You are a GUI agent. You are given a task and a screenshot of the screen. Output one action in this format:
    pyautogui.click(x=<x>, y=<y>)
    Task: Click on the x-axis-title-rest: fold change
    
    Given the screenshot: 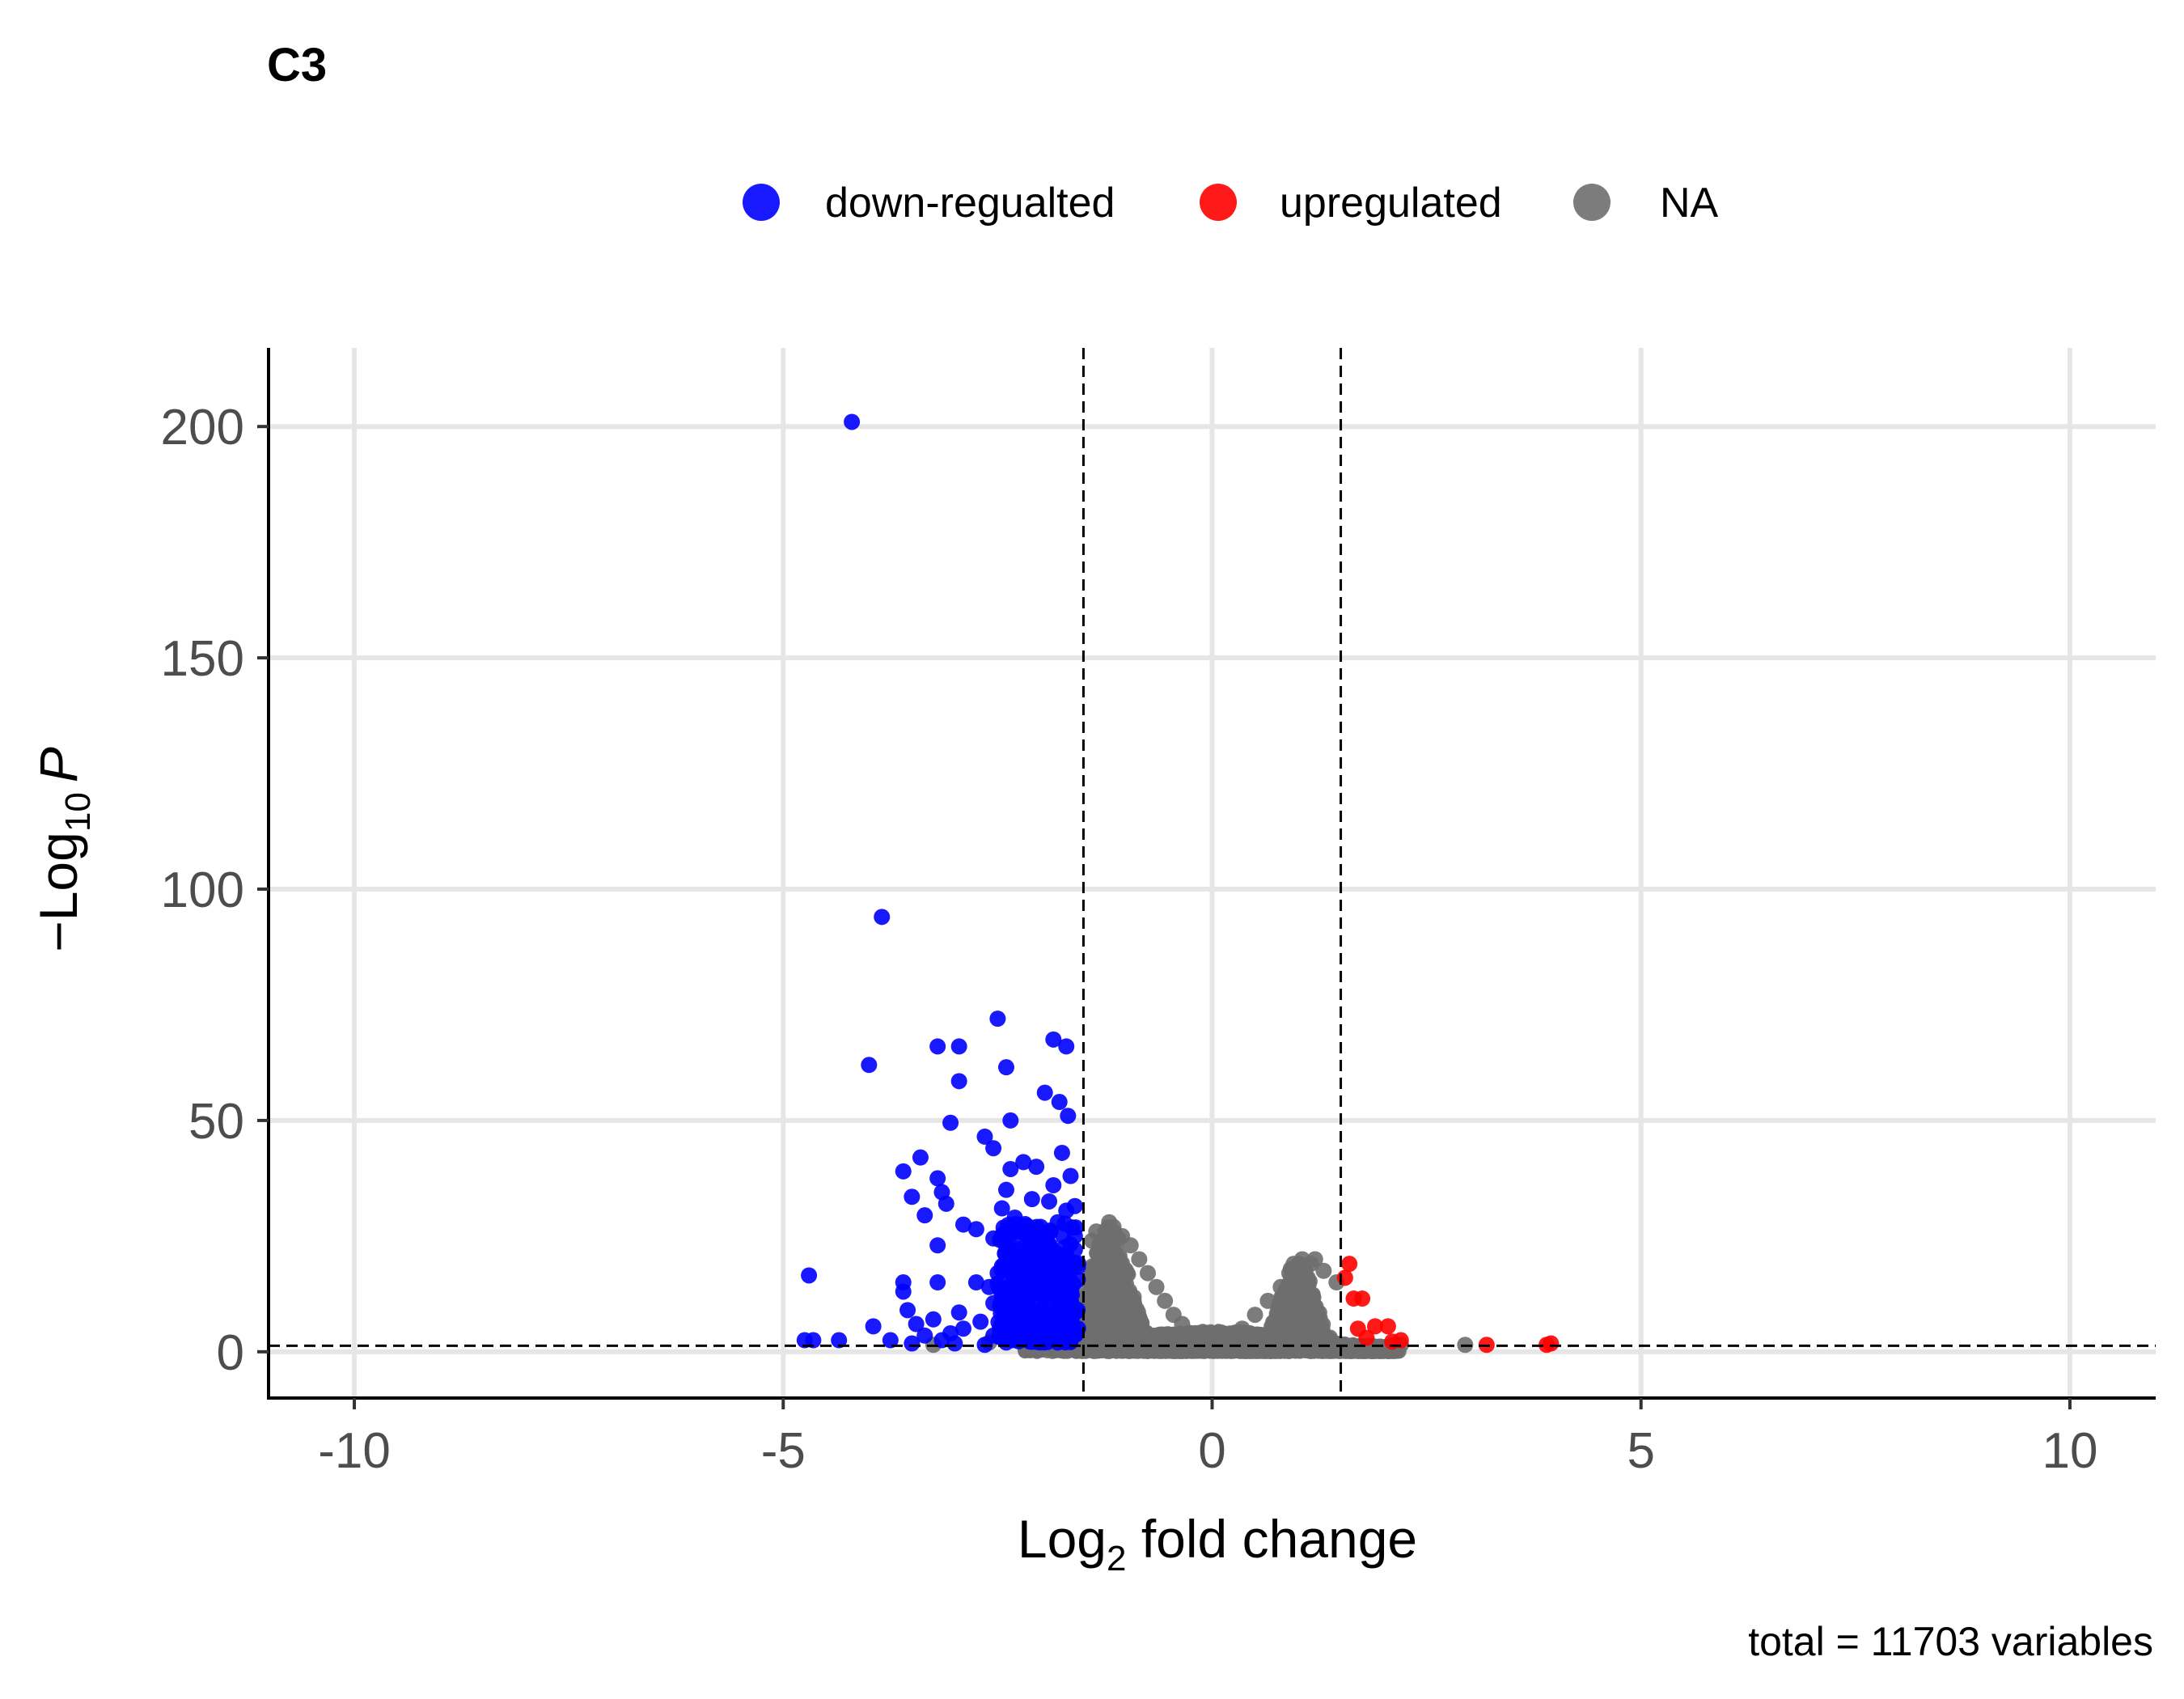 What is the action you would take?
    pyautogui.click(x=1271, y=1539)
    